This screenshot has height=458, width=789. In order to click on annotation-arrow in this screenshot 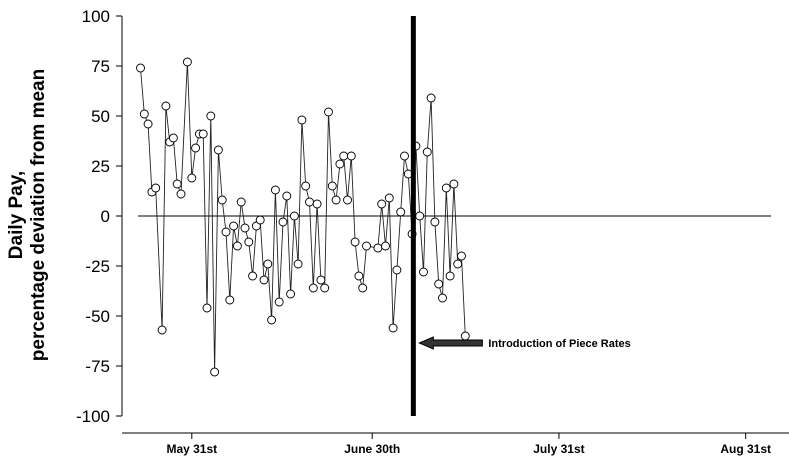, I will do `click(450, 343)`.